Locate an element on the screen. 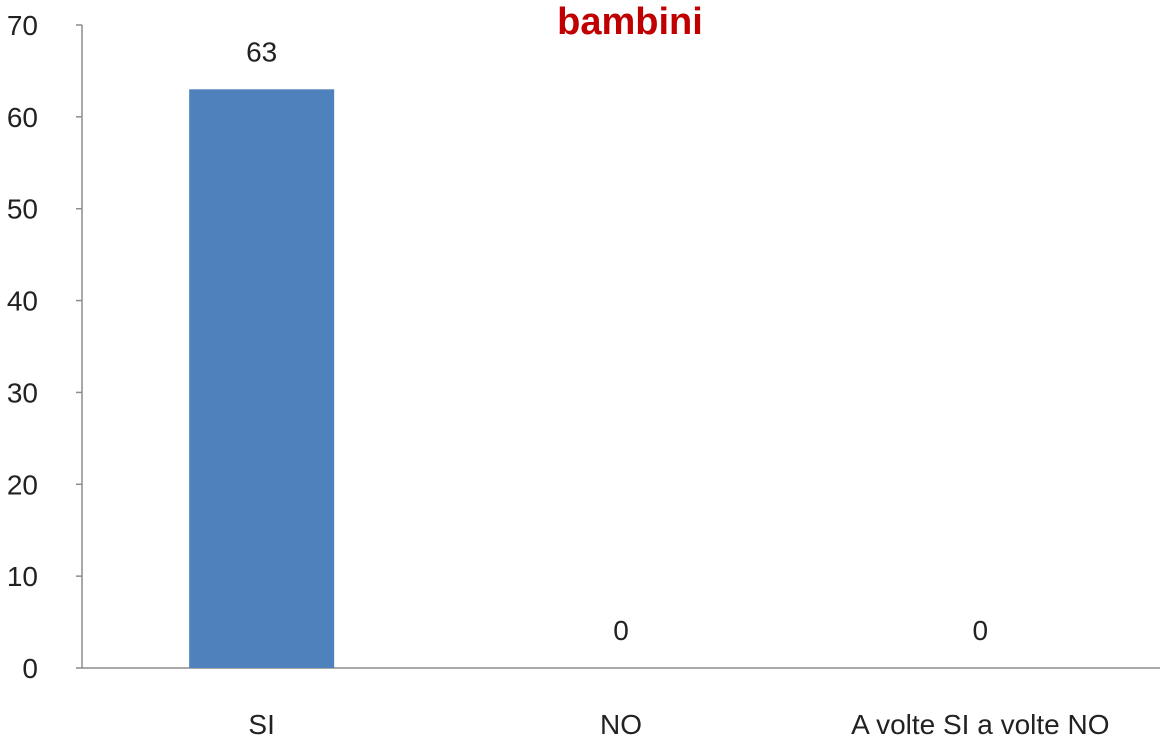  y-tick-label: 70 is located at coordinates (22, 25).